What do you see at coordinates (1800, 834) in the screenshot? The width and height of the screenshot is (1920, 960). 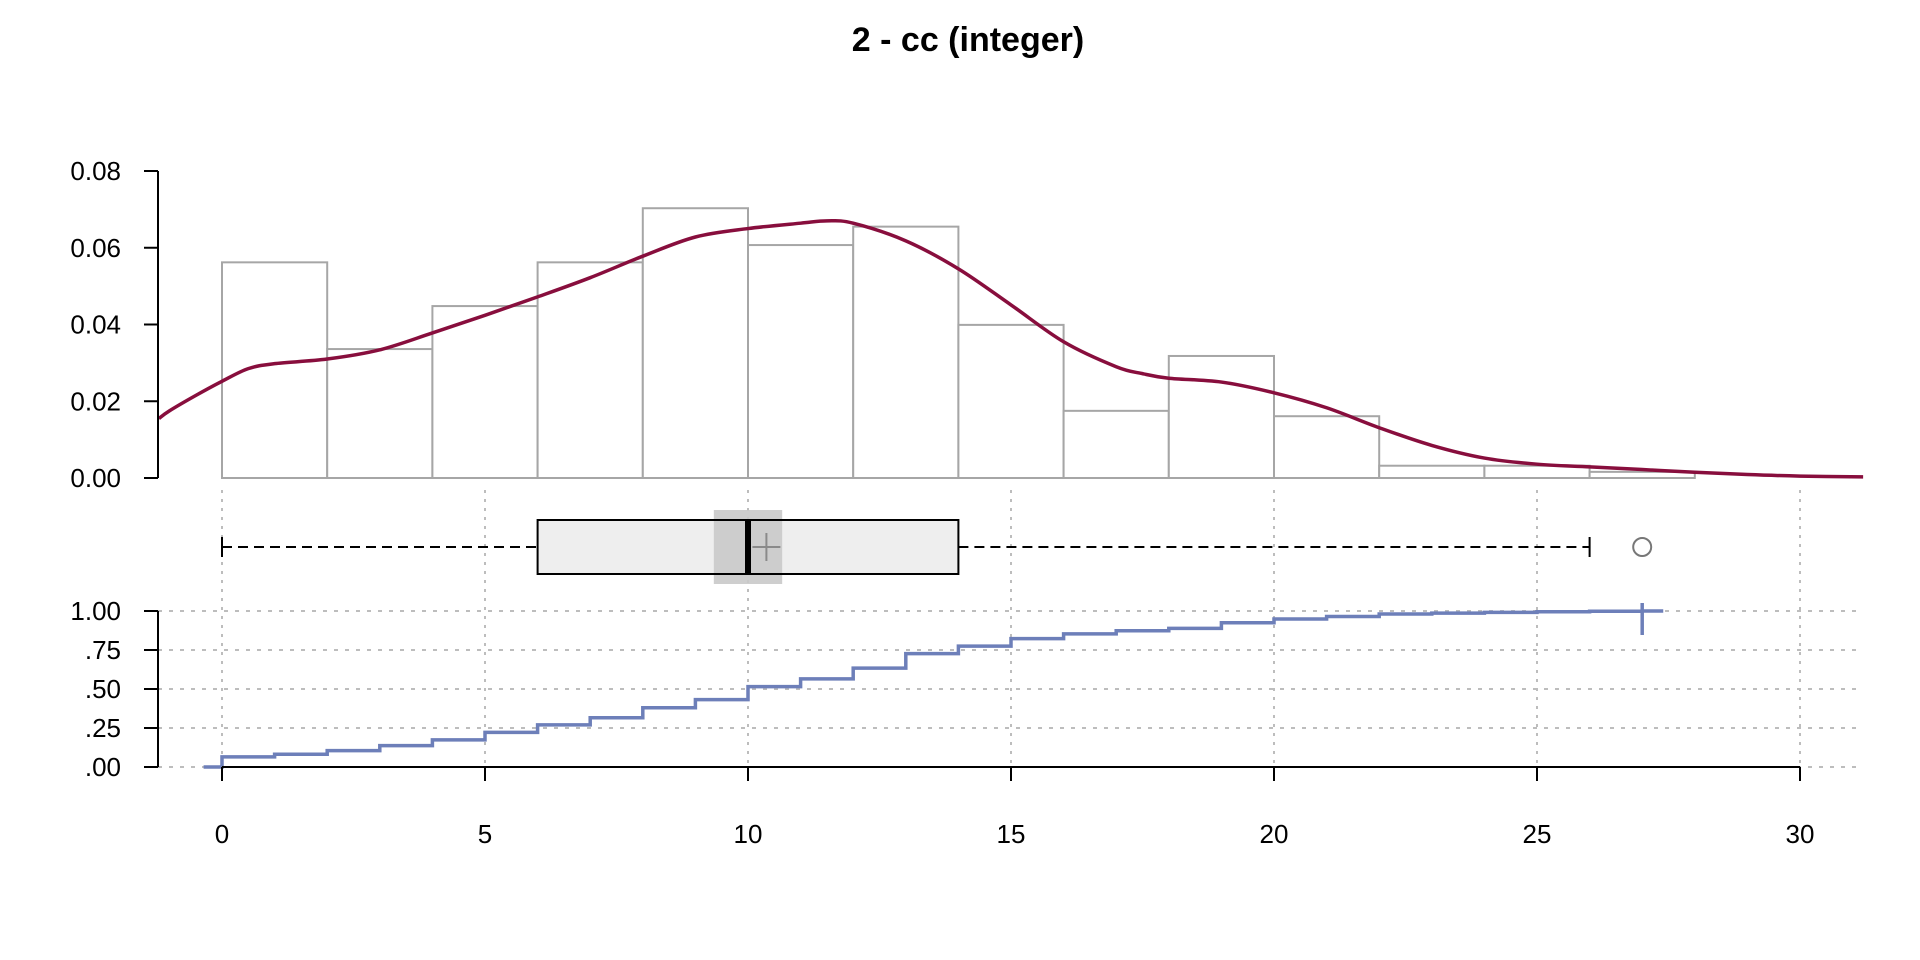 I see `x-tick-label: 30` at bounding box center [1800, 834].